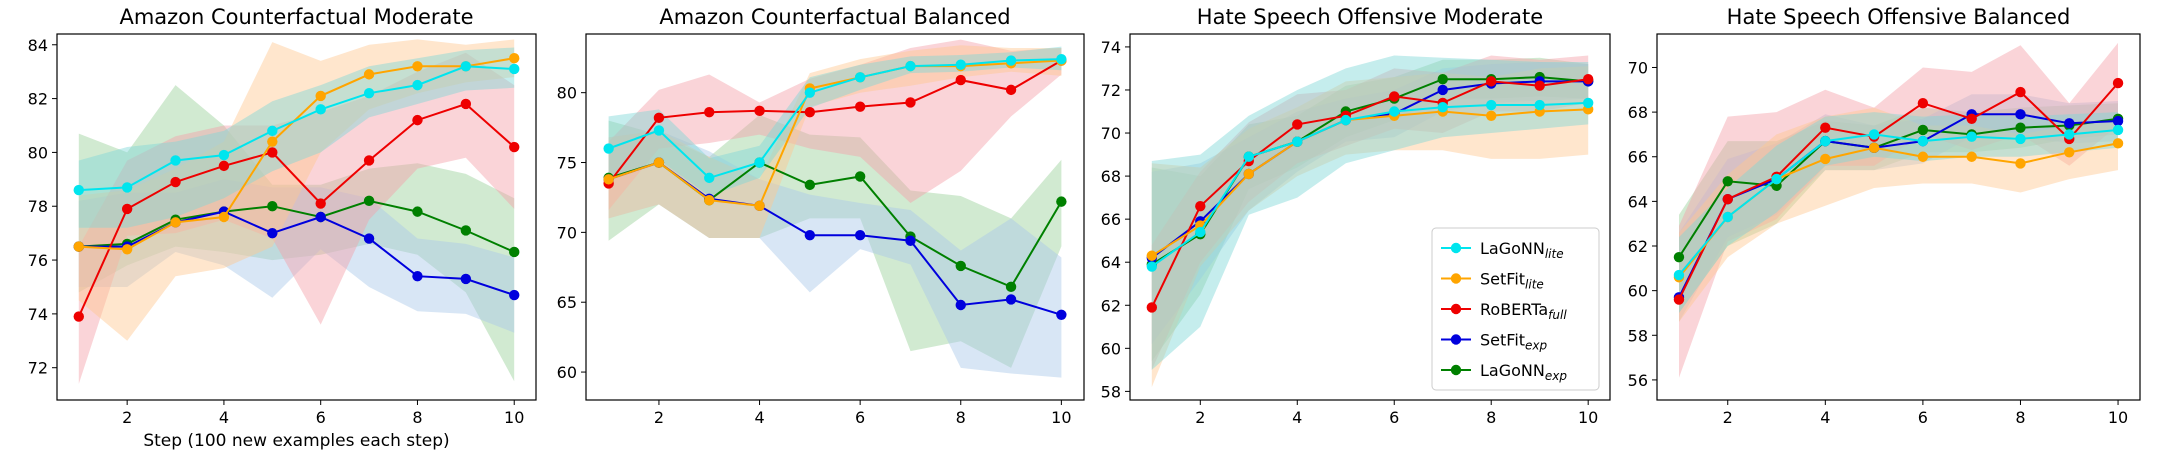 The width and height of the screenshot is (2157, 453). Describe the element at coordinates (296, 154) in the screenshot. I see `line-SetFit_lite` at that location.